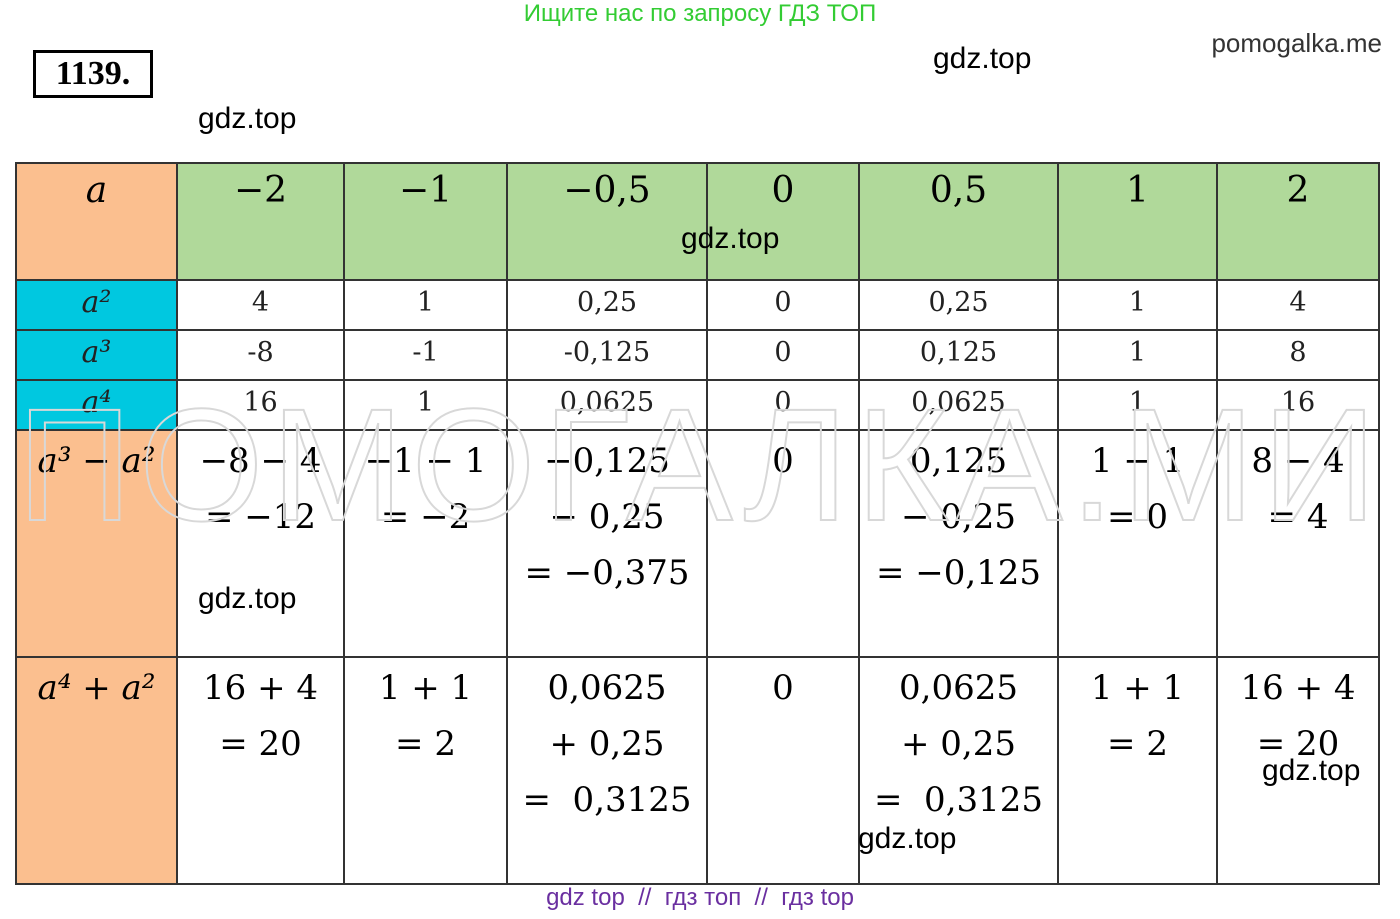 The height and width of the screenshot is (919, 1400). Describe the element at coordinates (607, 573) in the screenshot. I see `cell-line: = −0,375` at that location.